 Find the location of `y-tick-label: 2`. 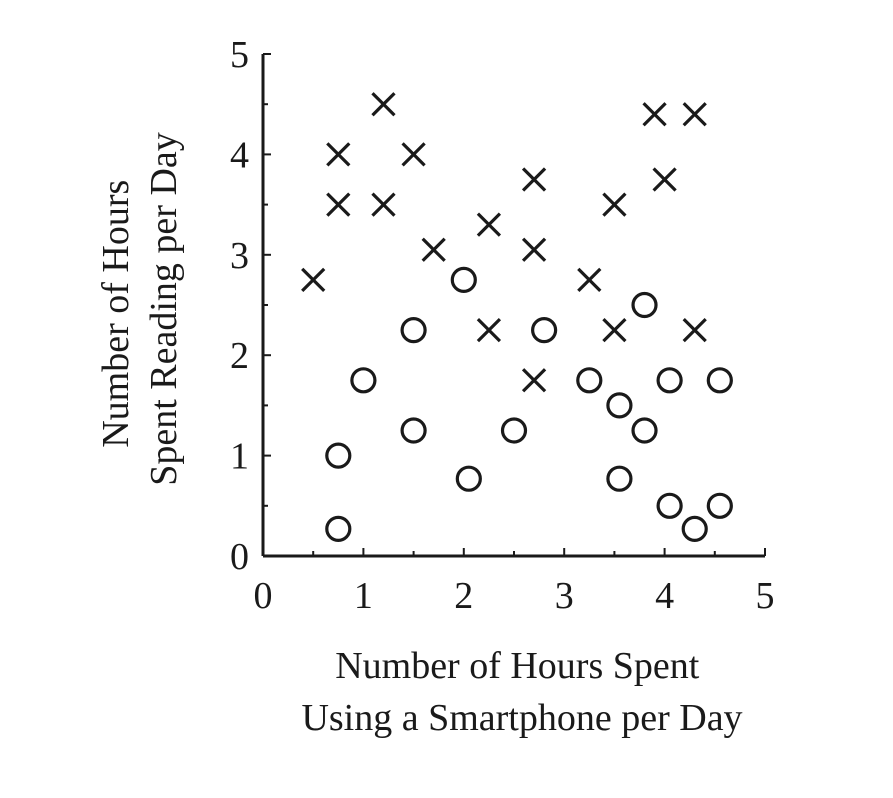

y-tick-label: 2 is located at coordinates (239, 356).